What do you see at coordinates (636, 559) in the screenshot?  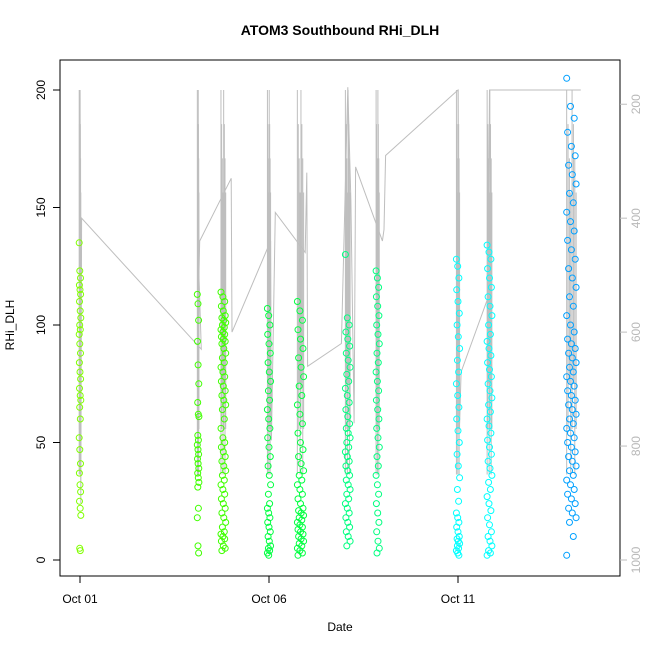 I see `y2-tick-label: 1000` at bounding box center [636, 559].